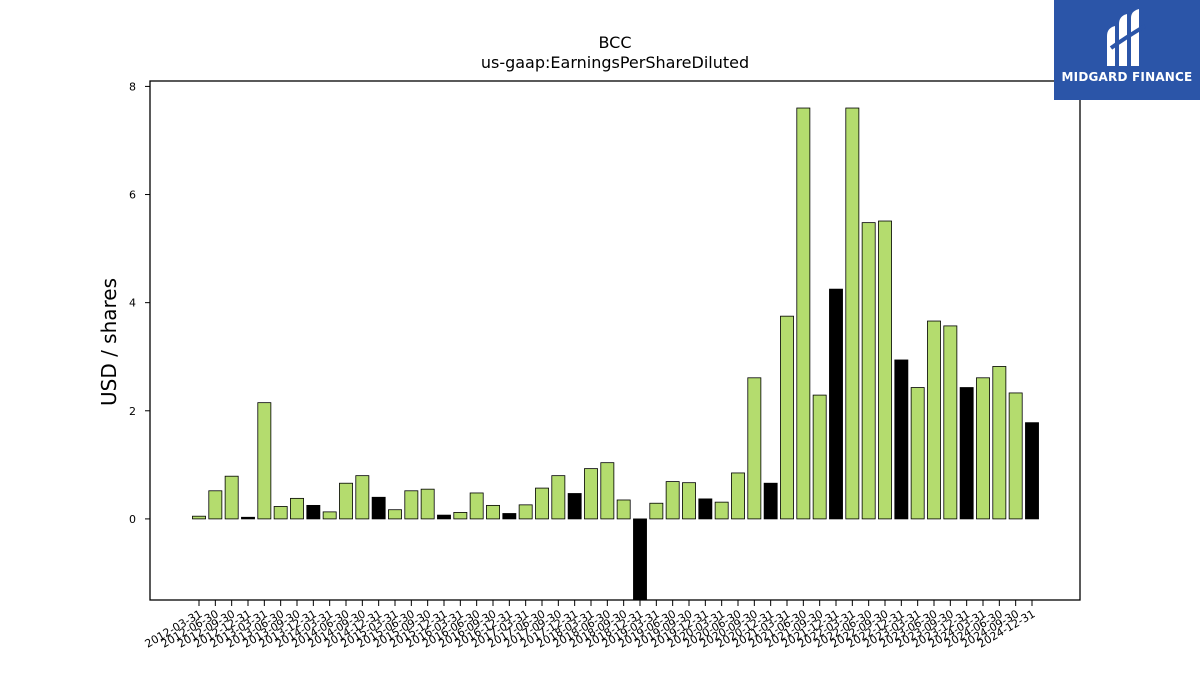 The image size is (1200, 675). Describe the element at coordinates (1127, 37) in the screenshot. I see `midgard-logo-icon` at that location.